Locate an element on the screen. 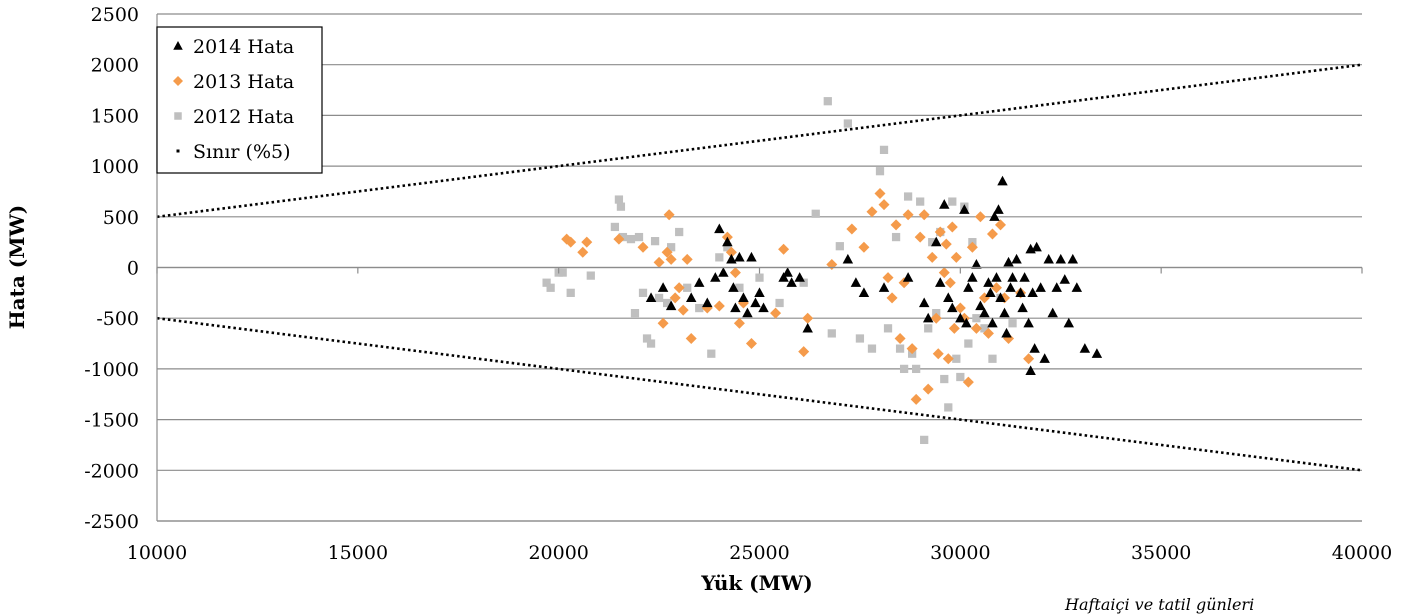  x-axis-title: Yük (MW) is located at coordinates (756, 583).